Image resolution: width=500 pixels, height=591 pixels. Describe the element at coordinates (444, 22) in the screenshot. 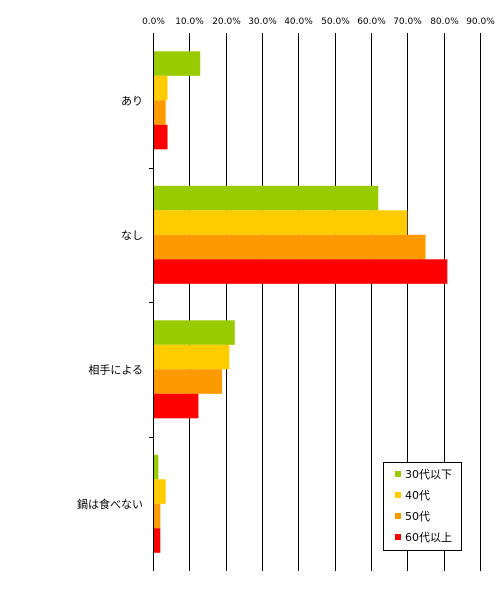

I see `x-tick-label: 80.0%` at that location.